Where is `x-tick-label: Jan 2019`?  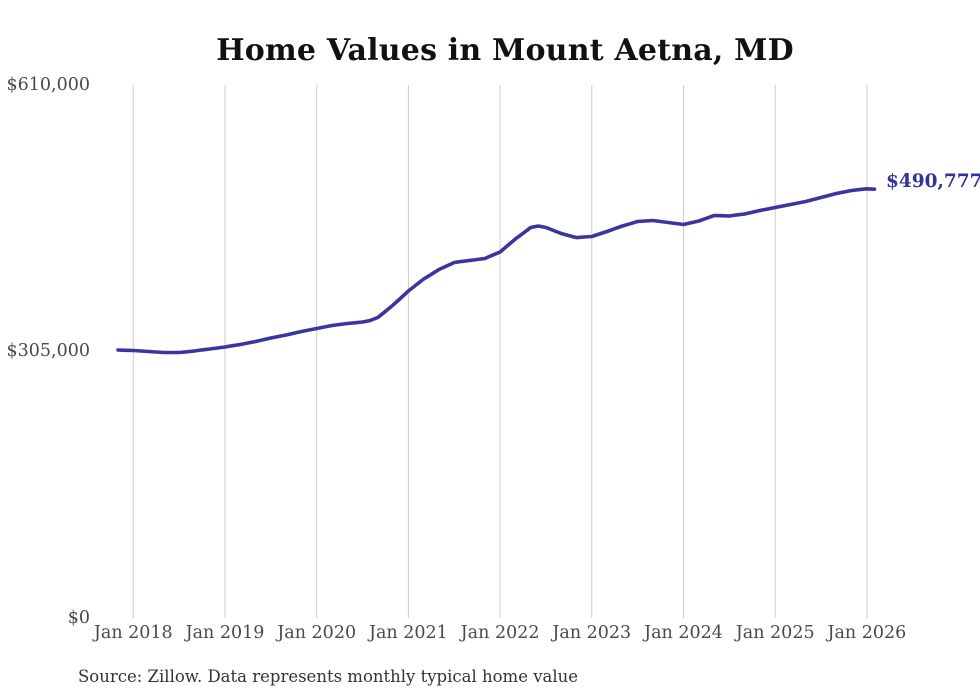
x-tick-label: Jan 2019 is located at coordinates (225, 633).